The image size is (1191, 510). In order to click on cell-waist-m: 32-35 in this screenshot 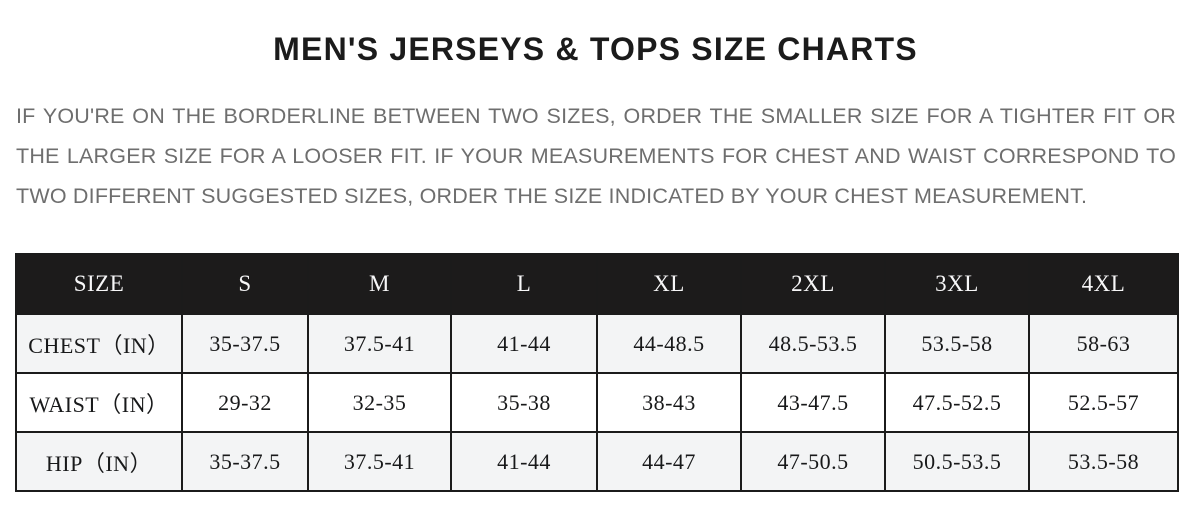, I will do `click(379, 402)`.